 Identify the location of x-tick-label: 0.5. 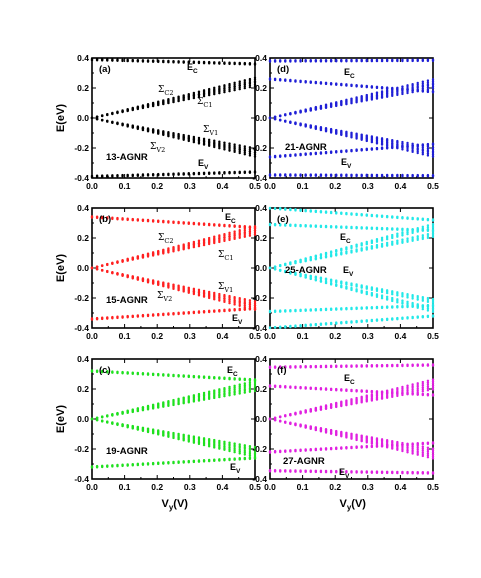
(433, 487).